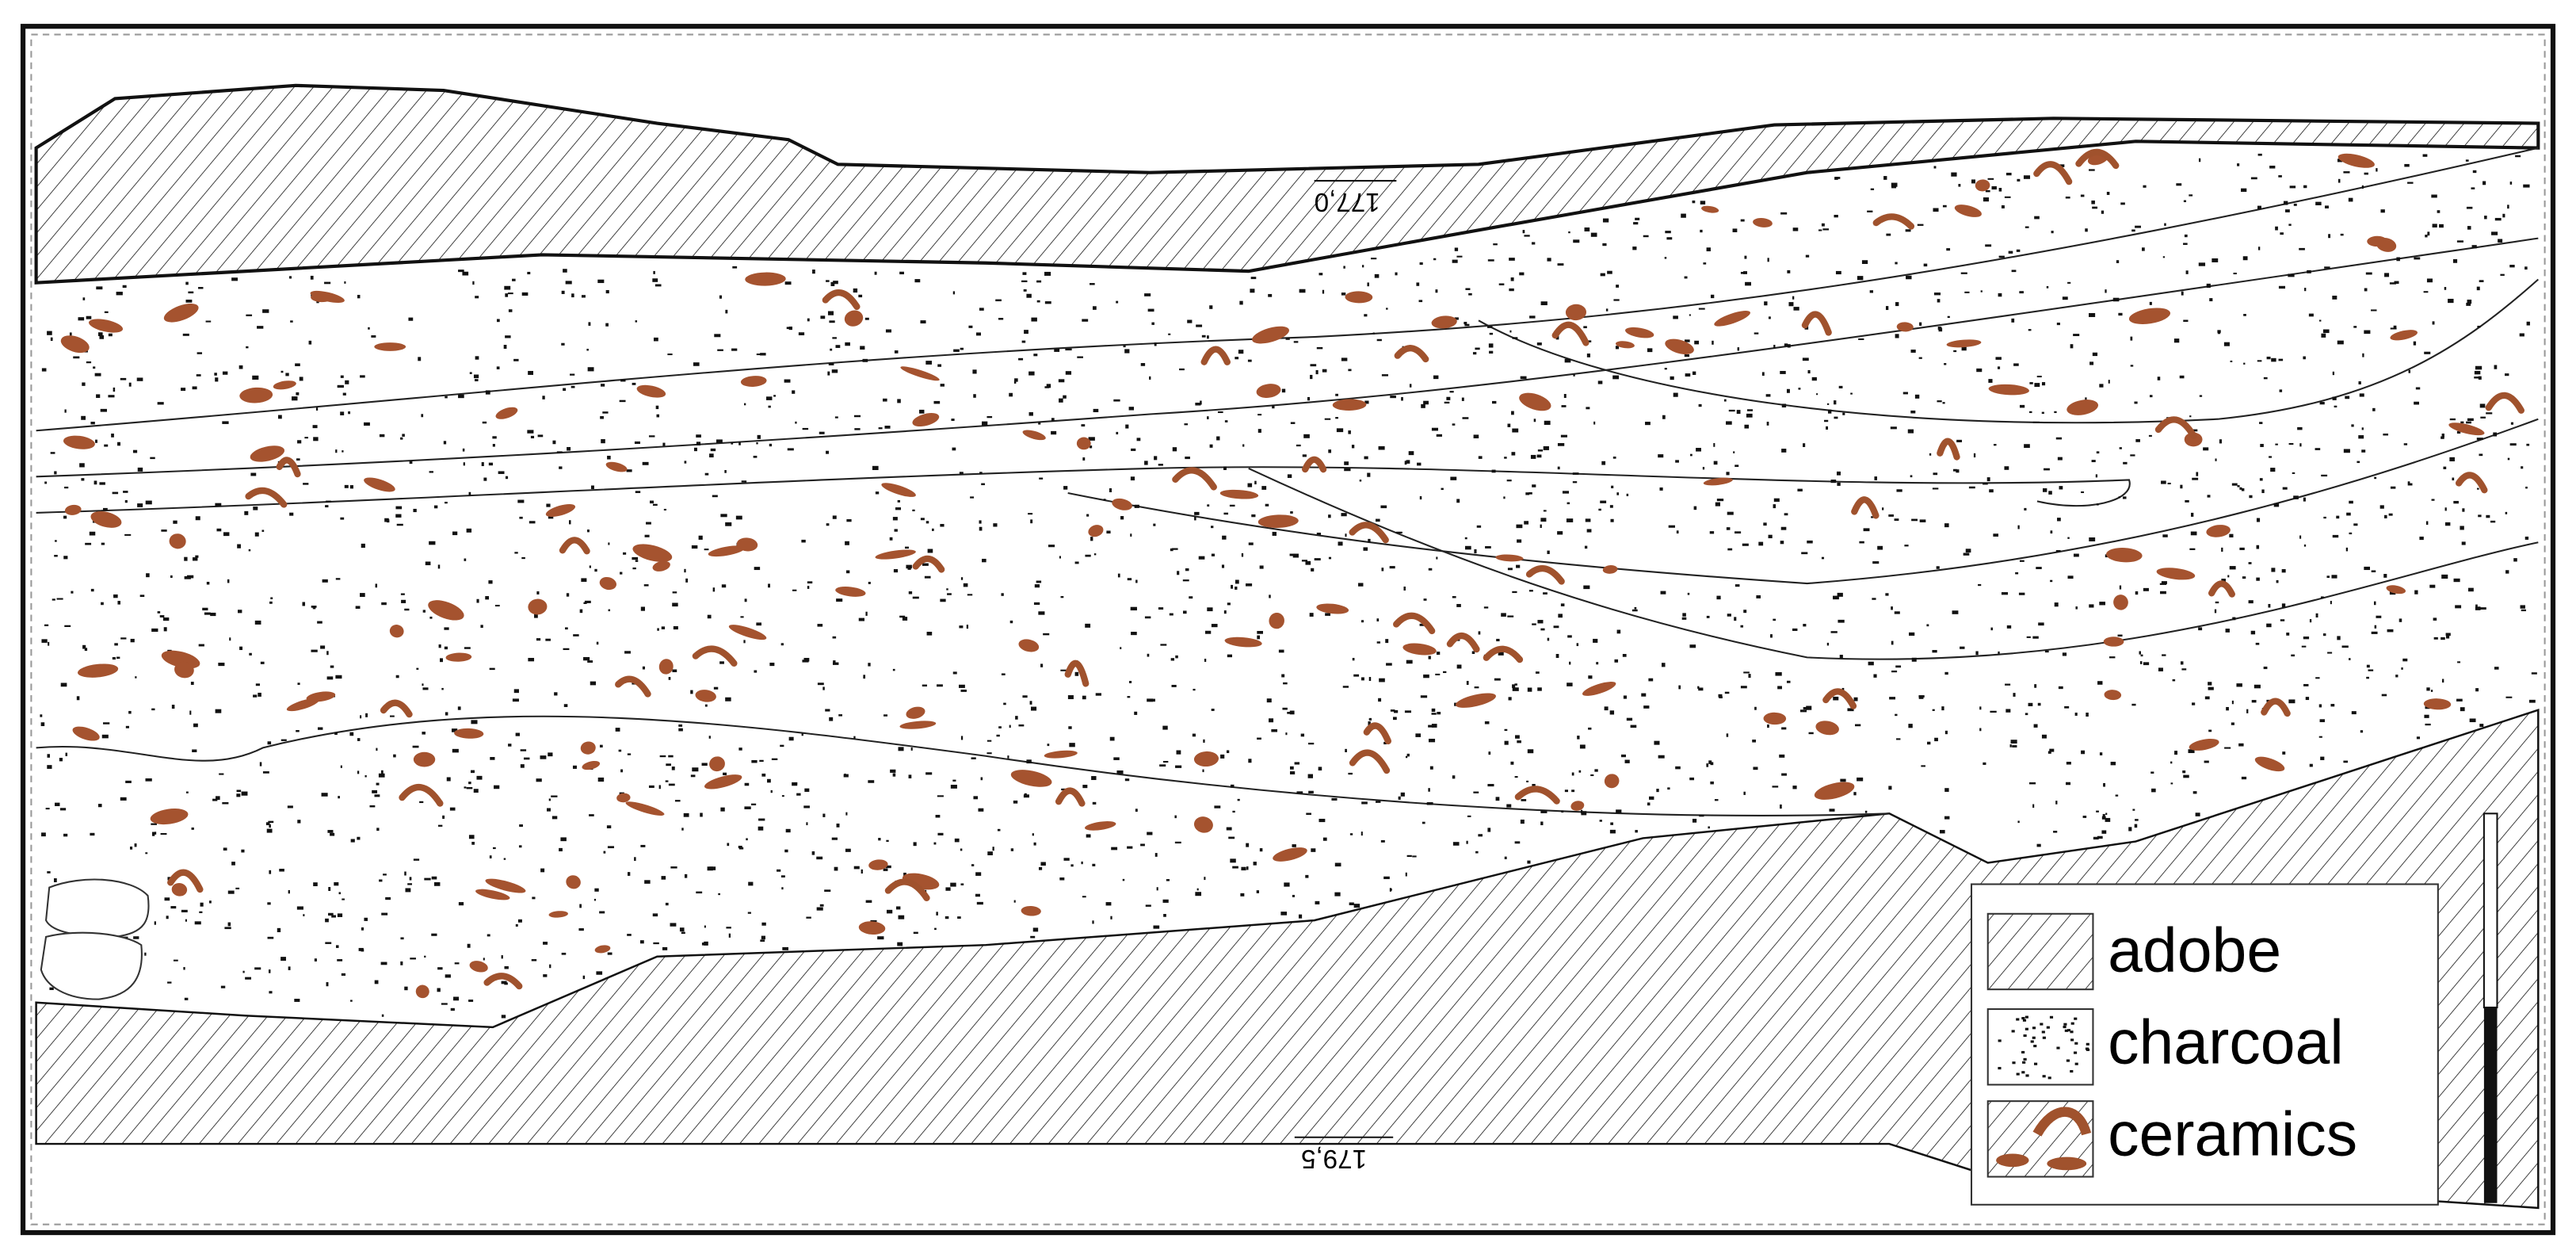 The height and width of the screenshot is (1254, 2576). I want to click on stones, so click(95, 939).